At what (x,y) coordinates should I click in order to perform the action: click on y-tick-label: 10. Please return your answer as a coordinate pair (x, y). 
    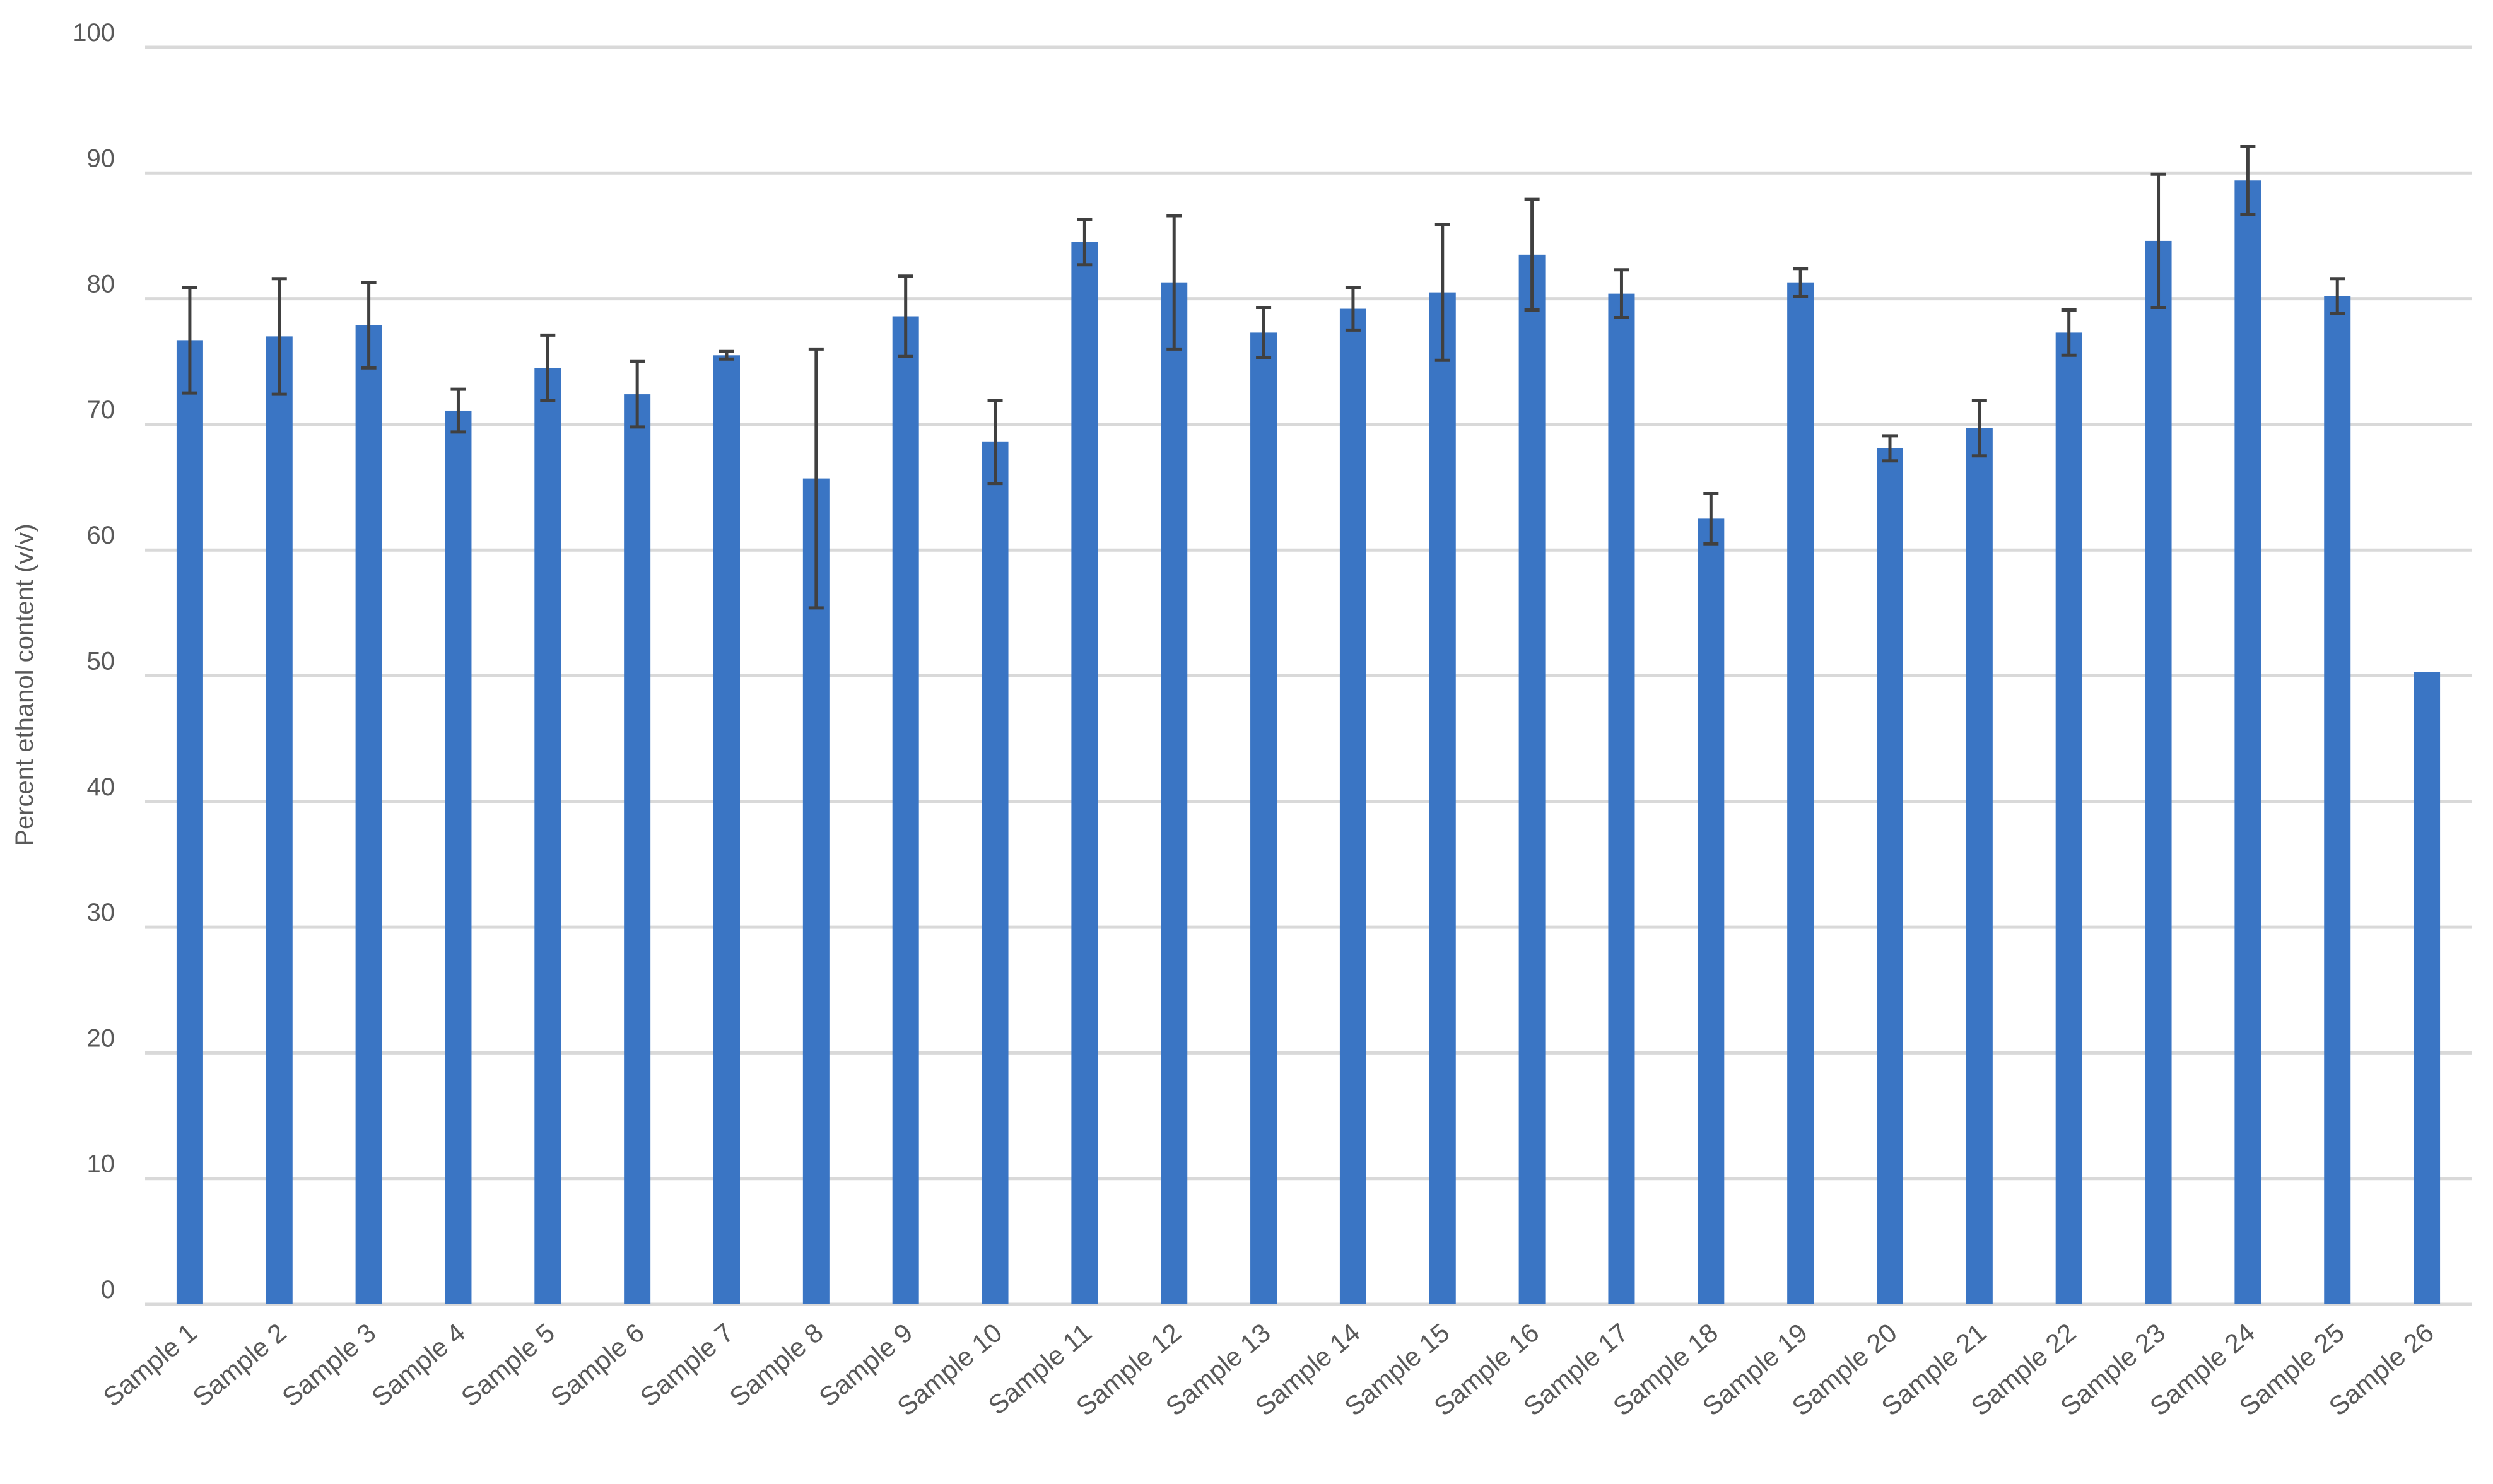
    Looking at the image, I should click on (101, 1164).